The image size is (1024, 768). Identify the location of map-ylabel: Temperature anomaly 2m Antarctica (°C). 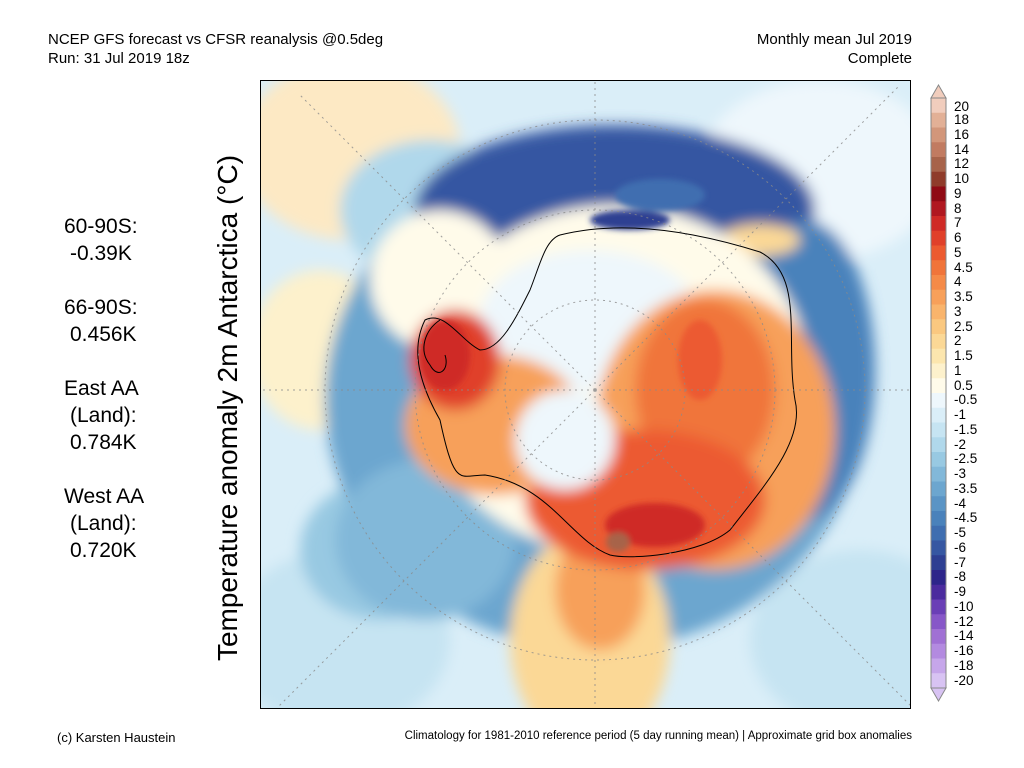
(227, 408).